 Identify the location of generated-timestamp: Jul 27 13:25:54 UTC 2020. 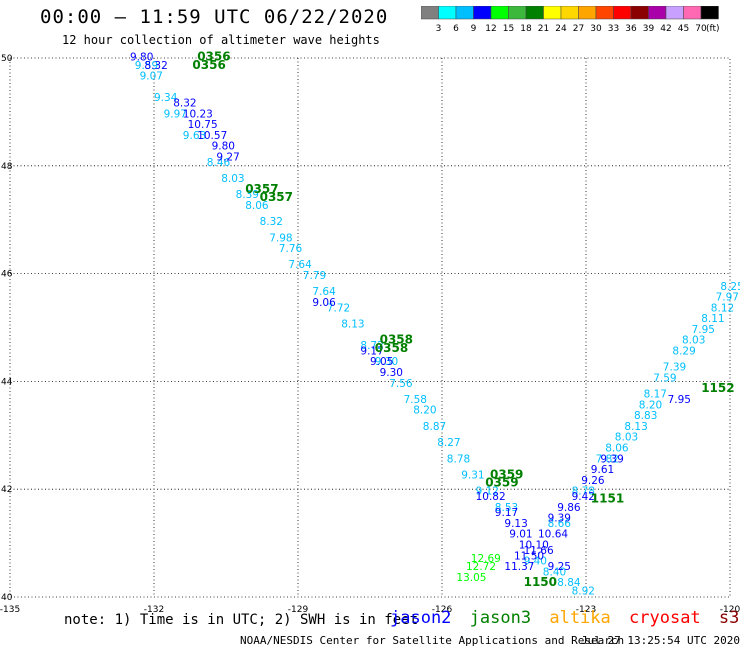
(660, 640).